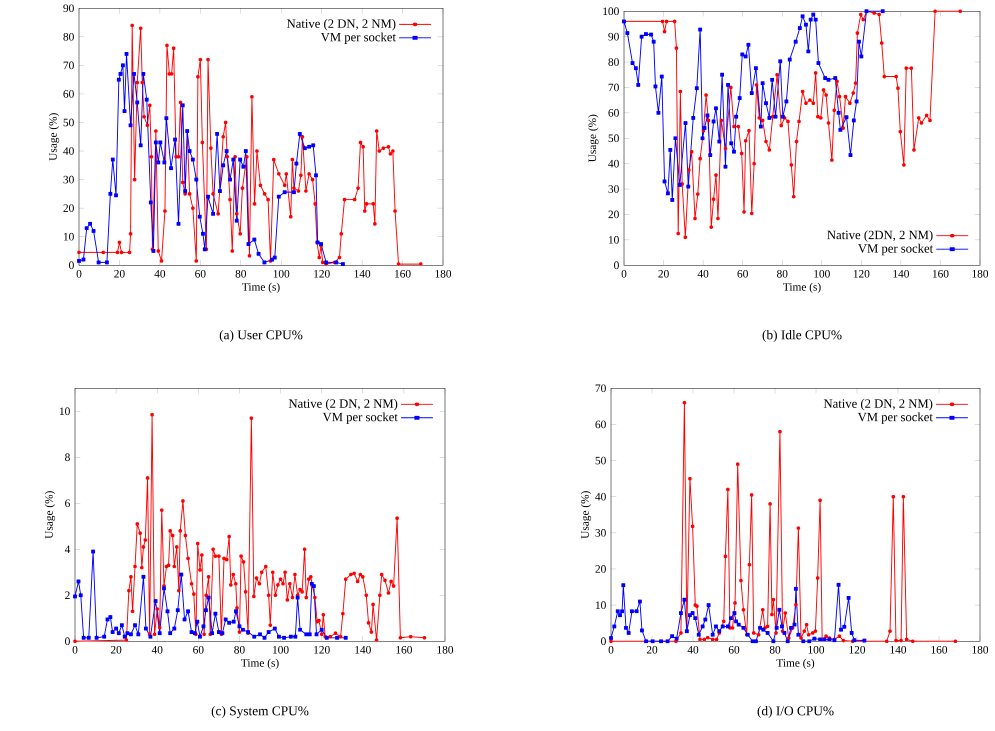 The image size is (995, 731). Describe the element at coordinates (67, 549) in the screenshot. I see `y-tick-label: 4` at that location.